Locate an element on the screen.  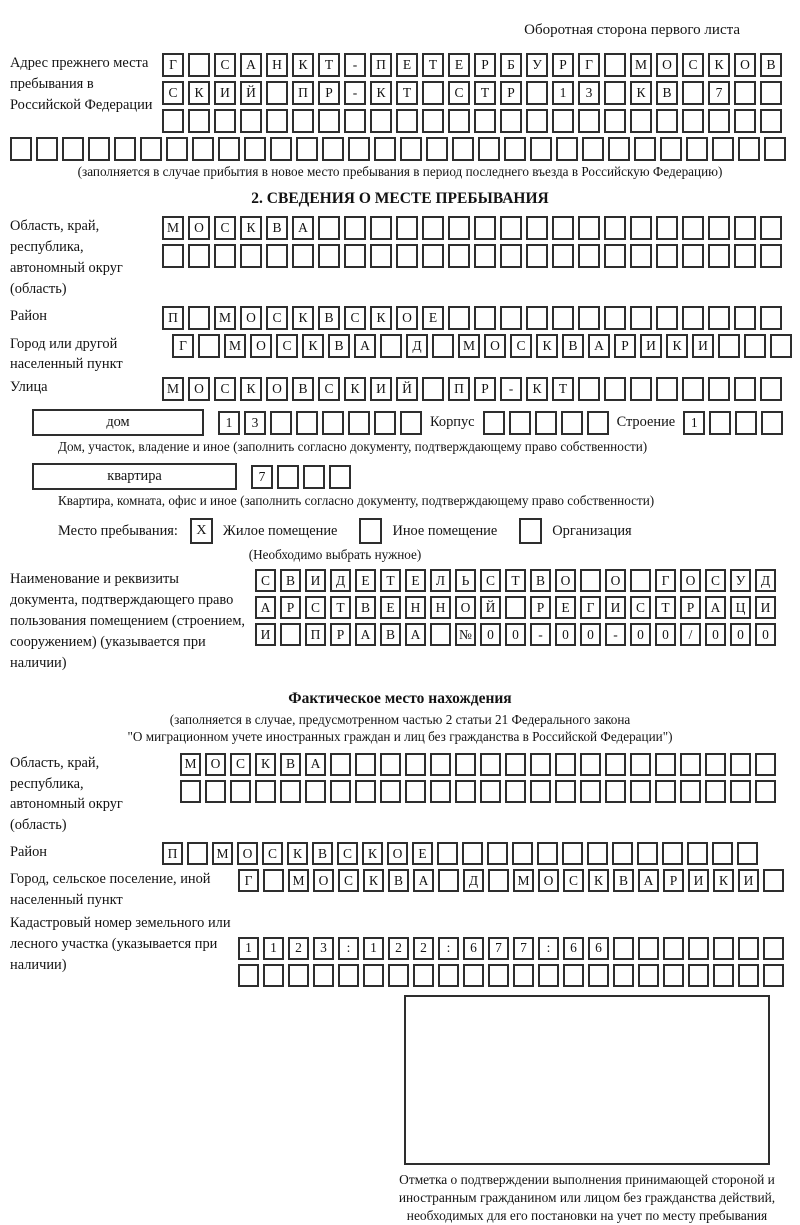
korpus-label: Корпус is located at coordinates (452, 422).